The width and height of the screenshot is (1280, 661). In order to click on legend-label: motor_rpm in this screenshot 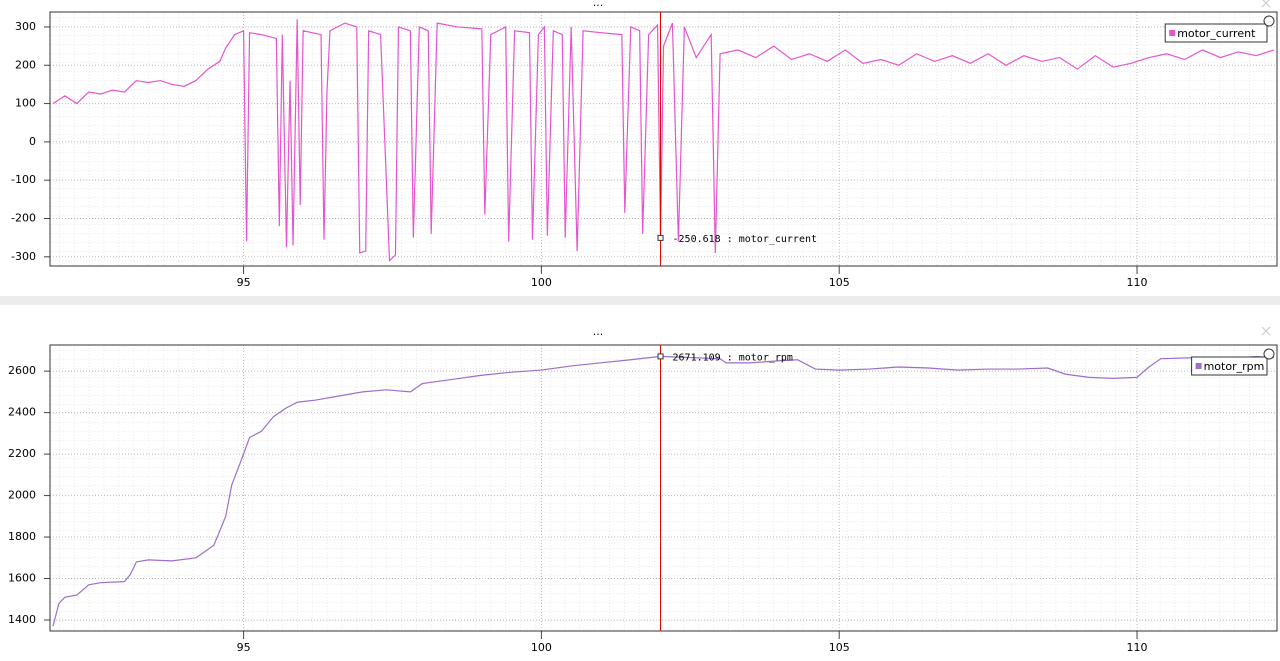, I will do `click(1234, 366)`.